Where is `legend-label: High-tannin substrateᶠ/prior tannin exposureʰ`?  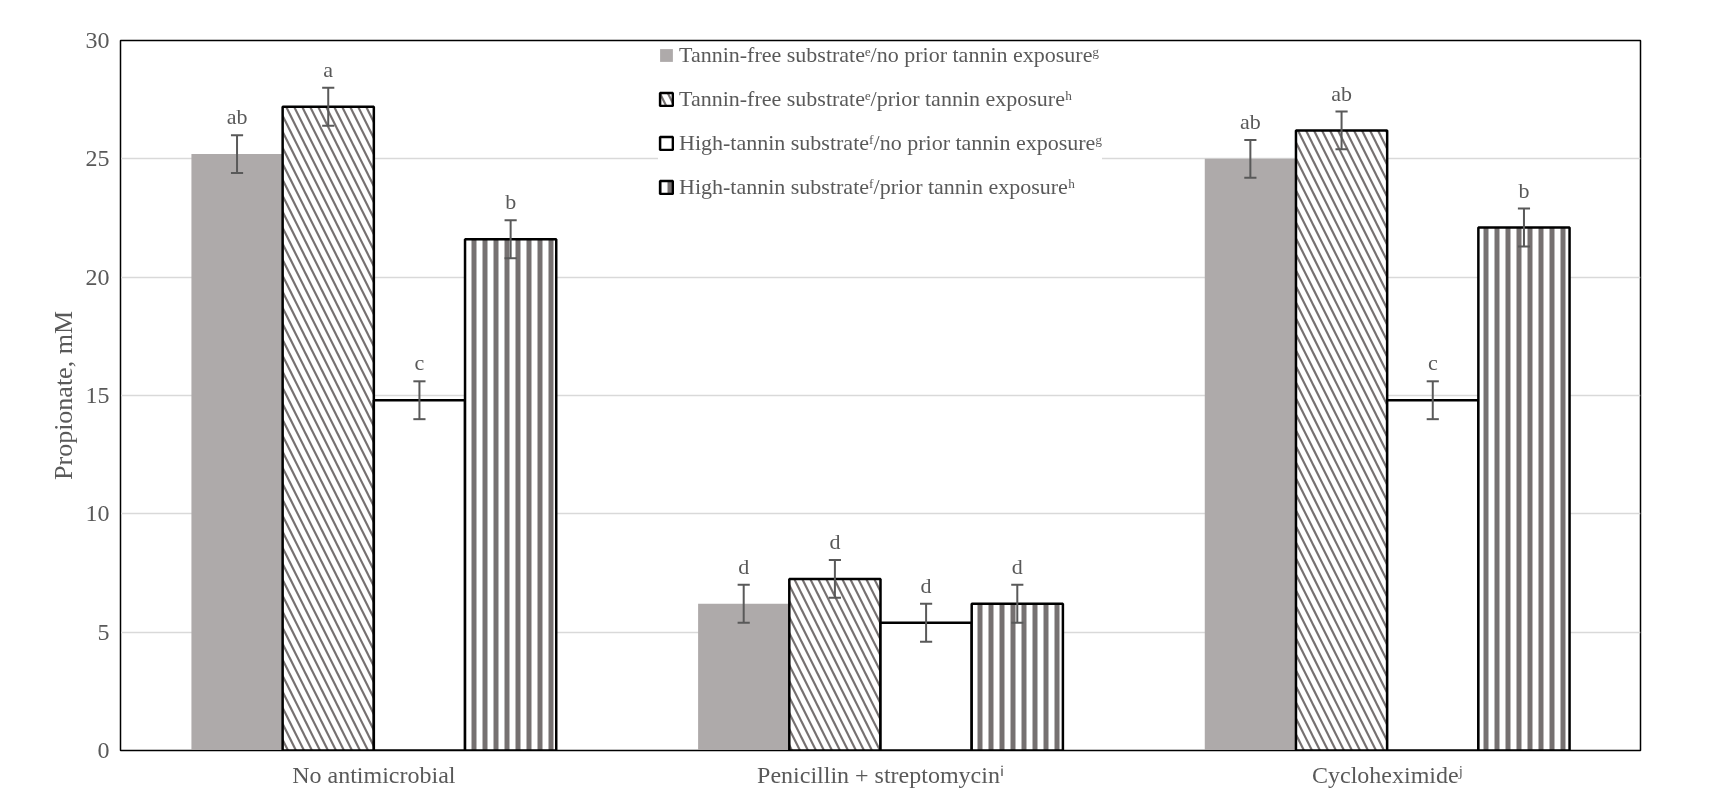
legend-label: High-tannin substrateᶠ/prior tannin exposureʰ is located at coordinates (876, 187).